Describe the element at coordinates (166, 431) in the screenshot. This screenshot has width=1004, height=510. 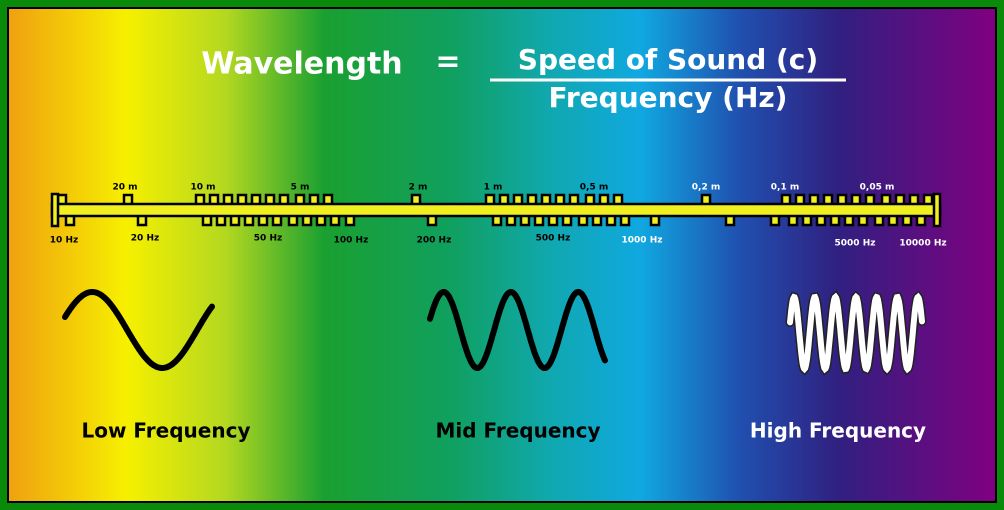
I see `wave-label: Low Frequency` at that location.